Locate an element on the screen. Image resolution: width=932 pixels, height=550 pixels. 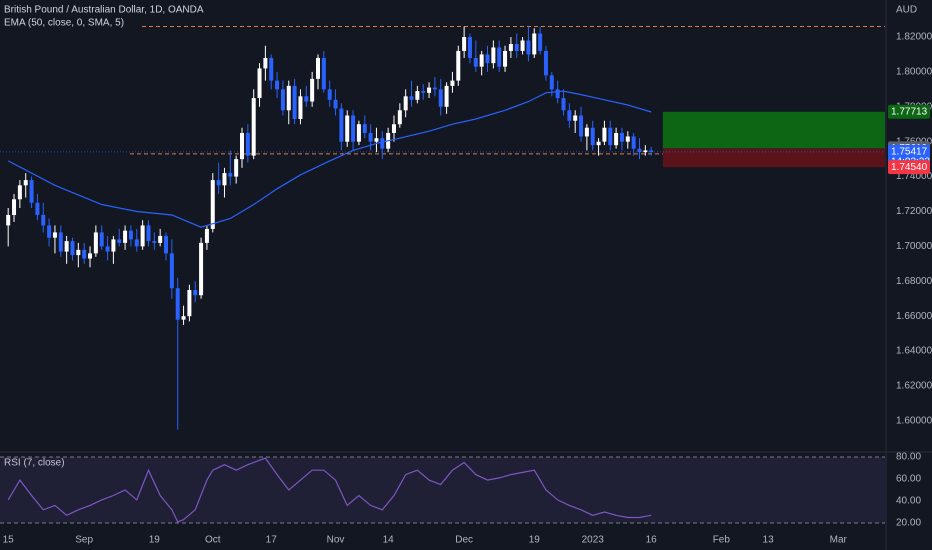
y-tick-label: 1.70000 is located at coordinates (914, 246).